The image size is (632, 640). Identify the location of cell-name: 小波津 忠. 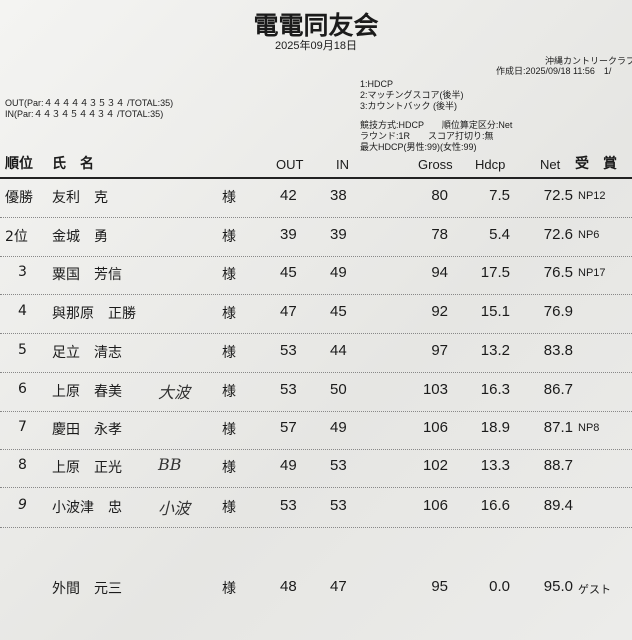
(87, 508).